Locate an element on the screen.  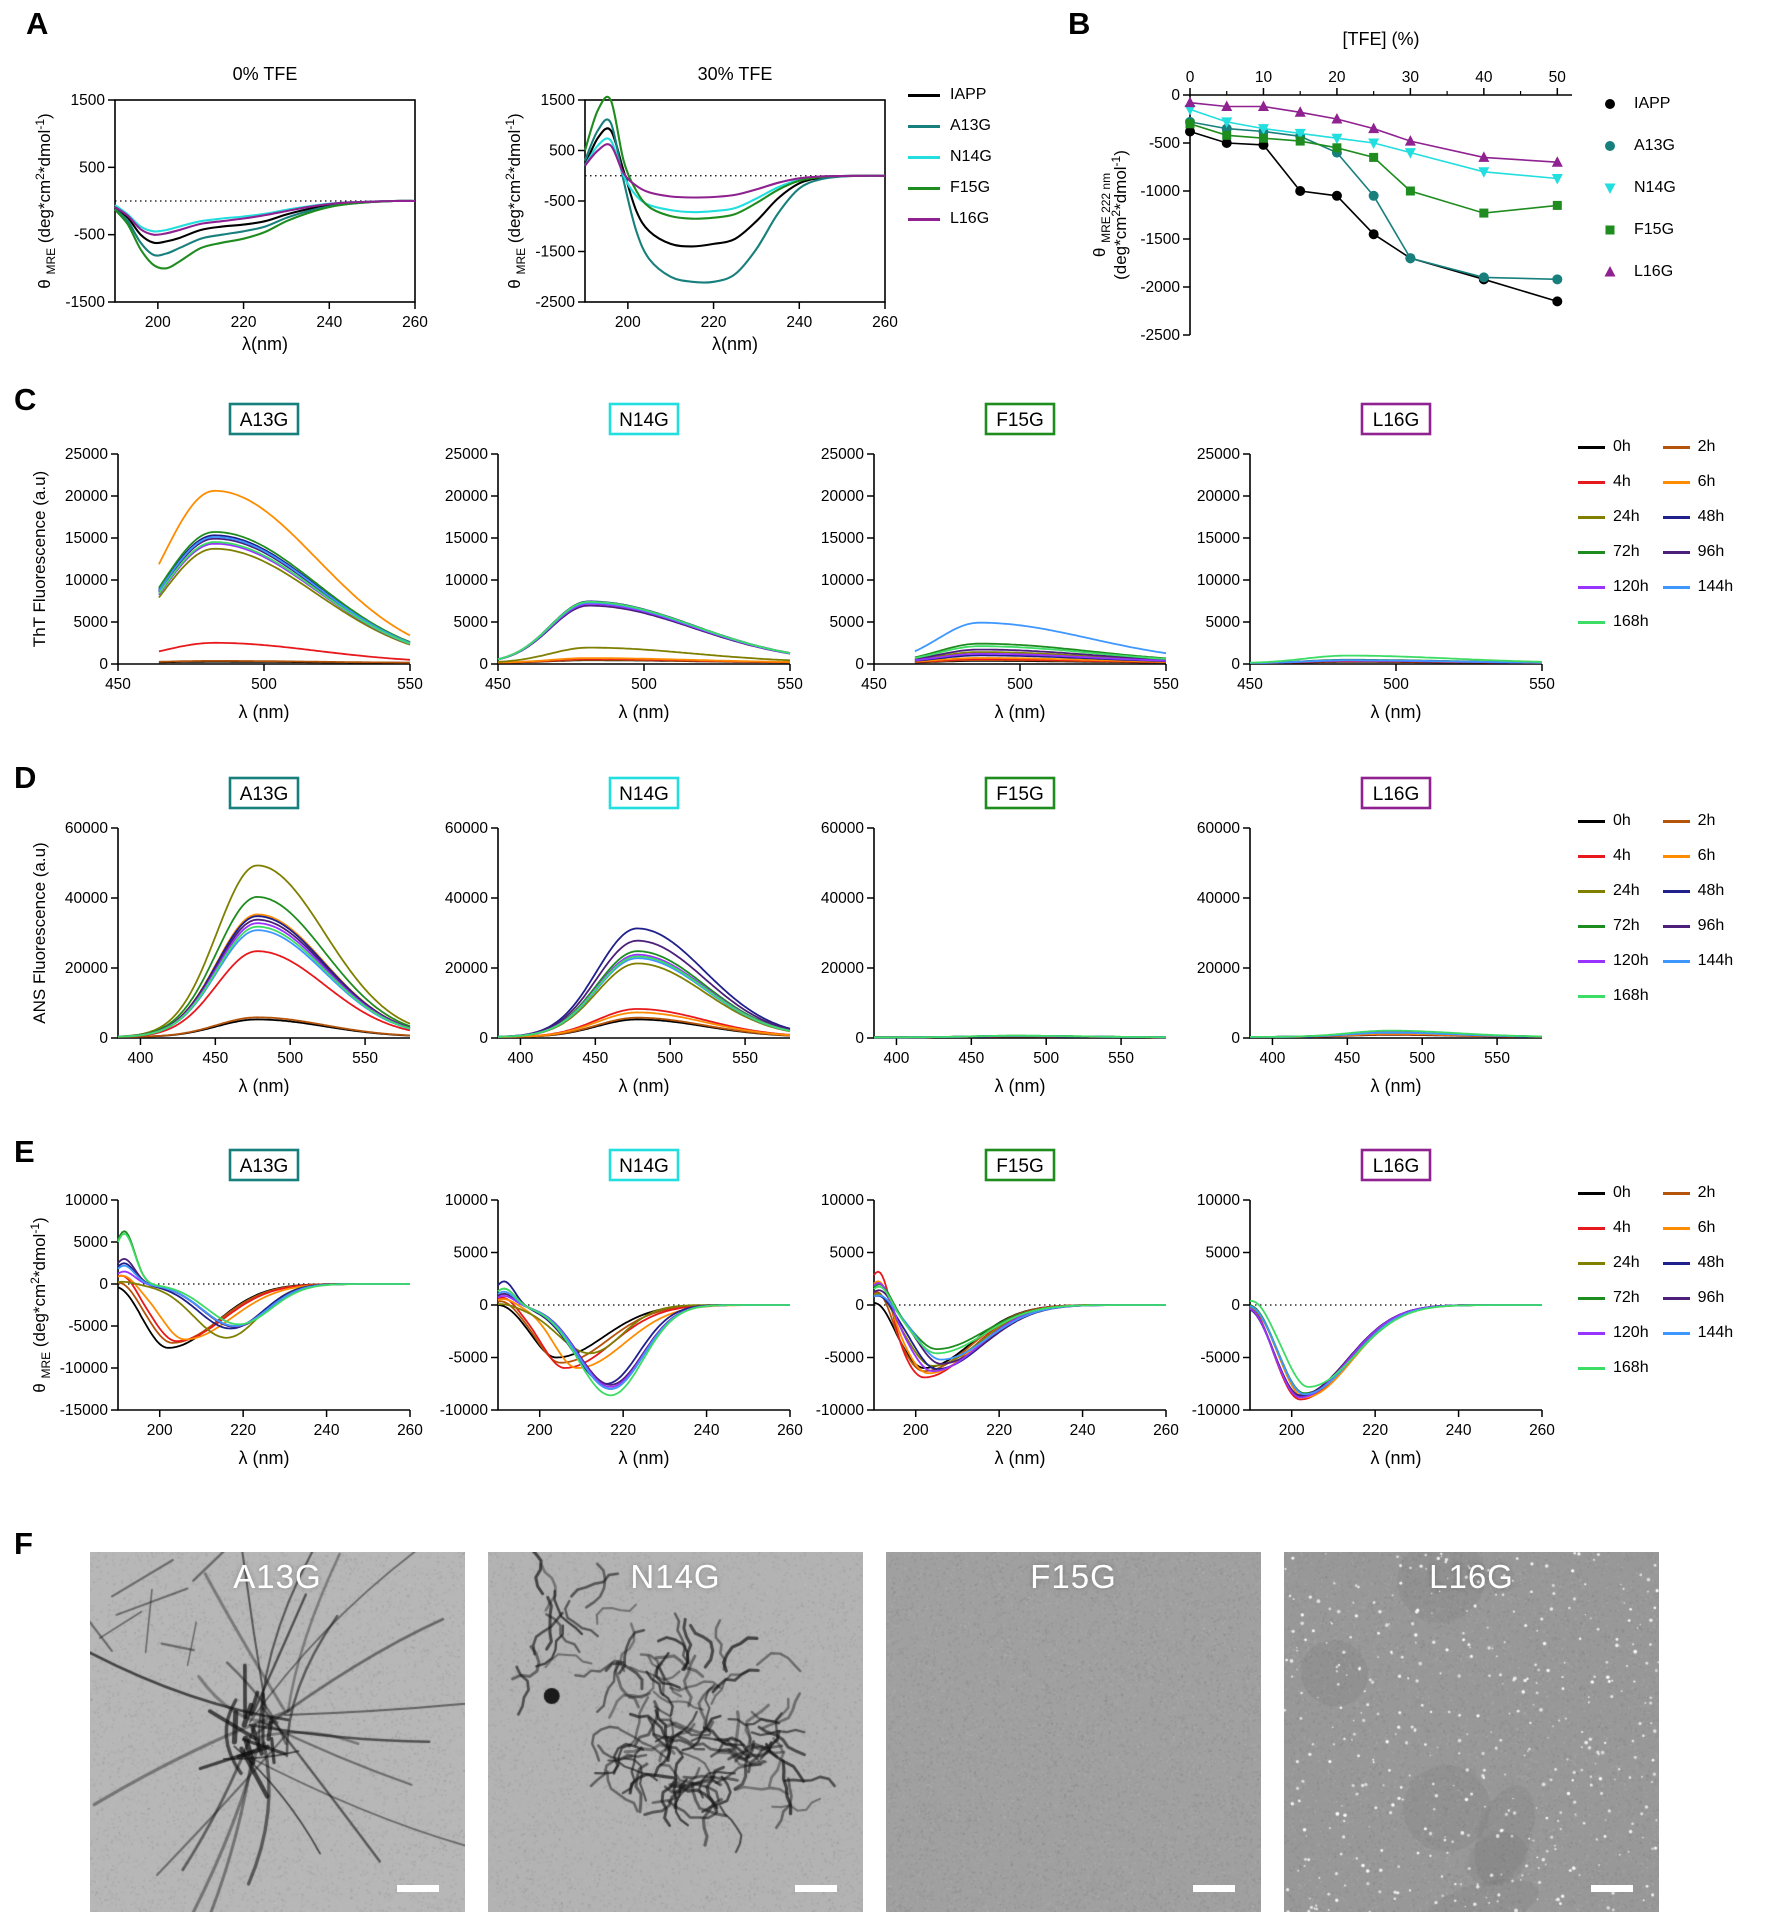
series-96h is located at coordinates (643, 1339).